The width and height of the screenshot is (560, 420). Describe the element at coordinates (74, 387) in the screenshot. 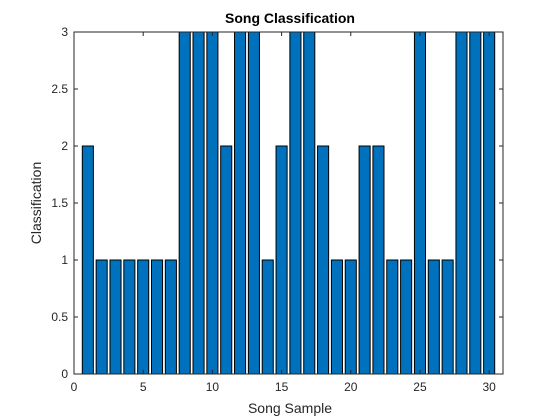

I see `x-tick-label: 0` at that location.